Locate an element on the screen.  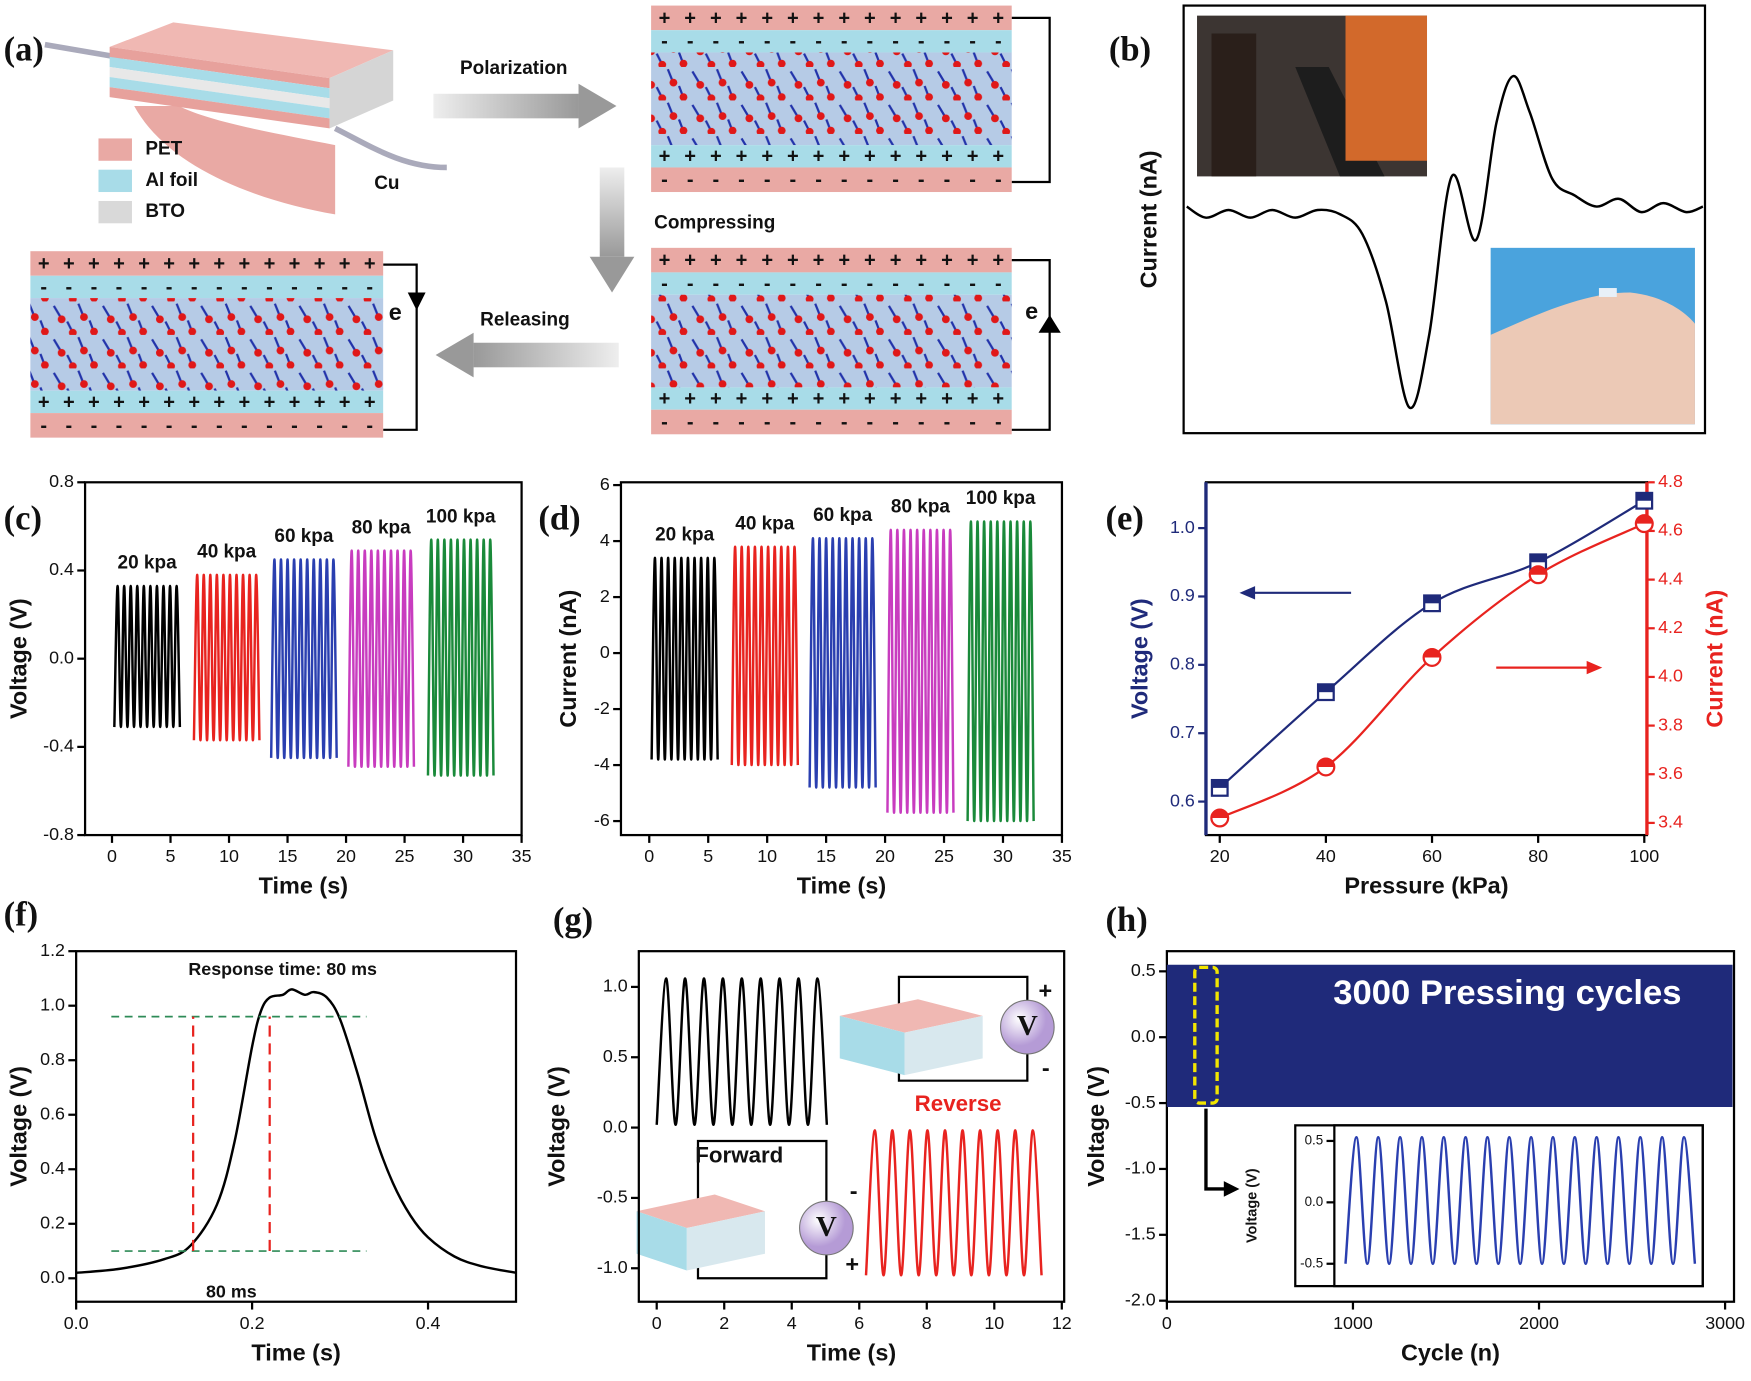
x-tick-label: 60 is located at coordinates (1432, 856).